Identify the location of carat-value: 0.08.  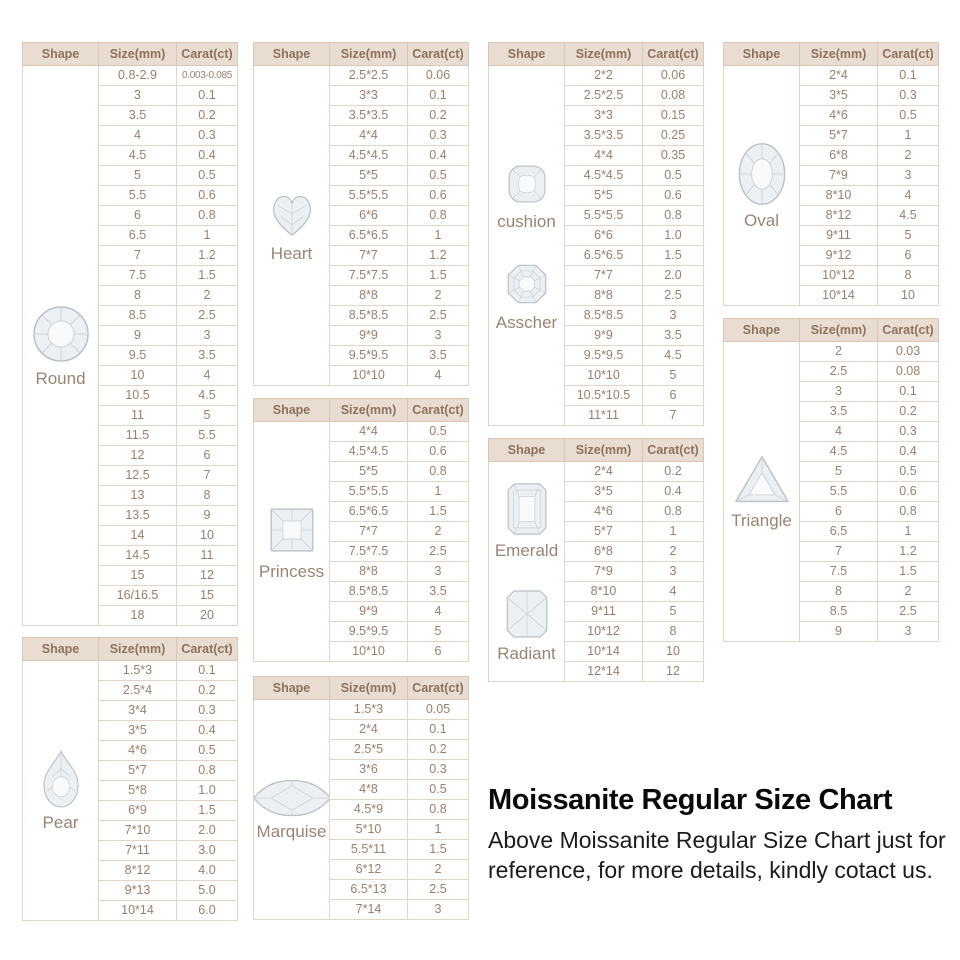
(908, 371).